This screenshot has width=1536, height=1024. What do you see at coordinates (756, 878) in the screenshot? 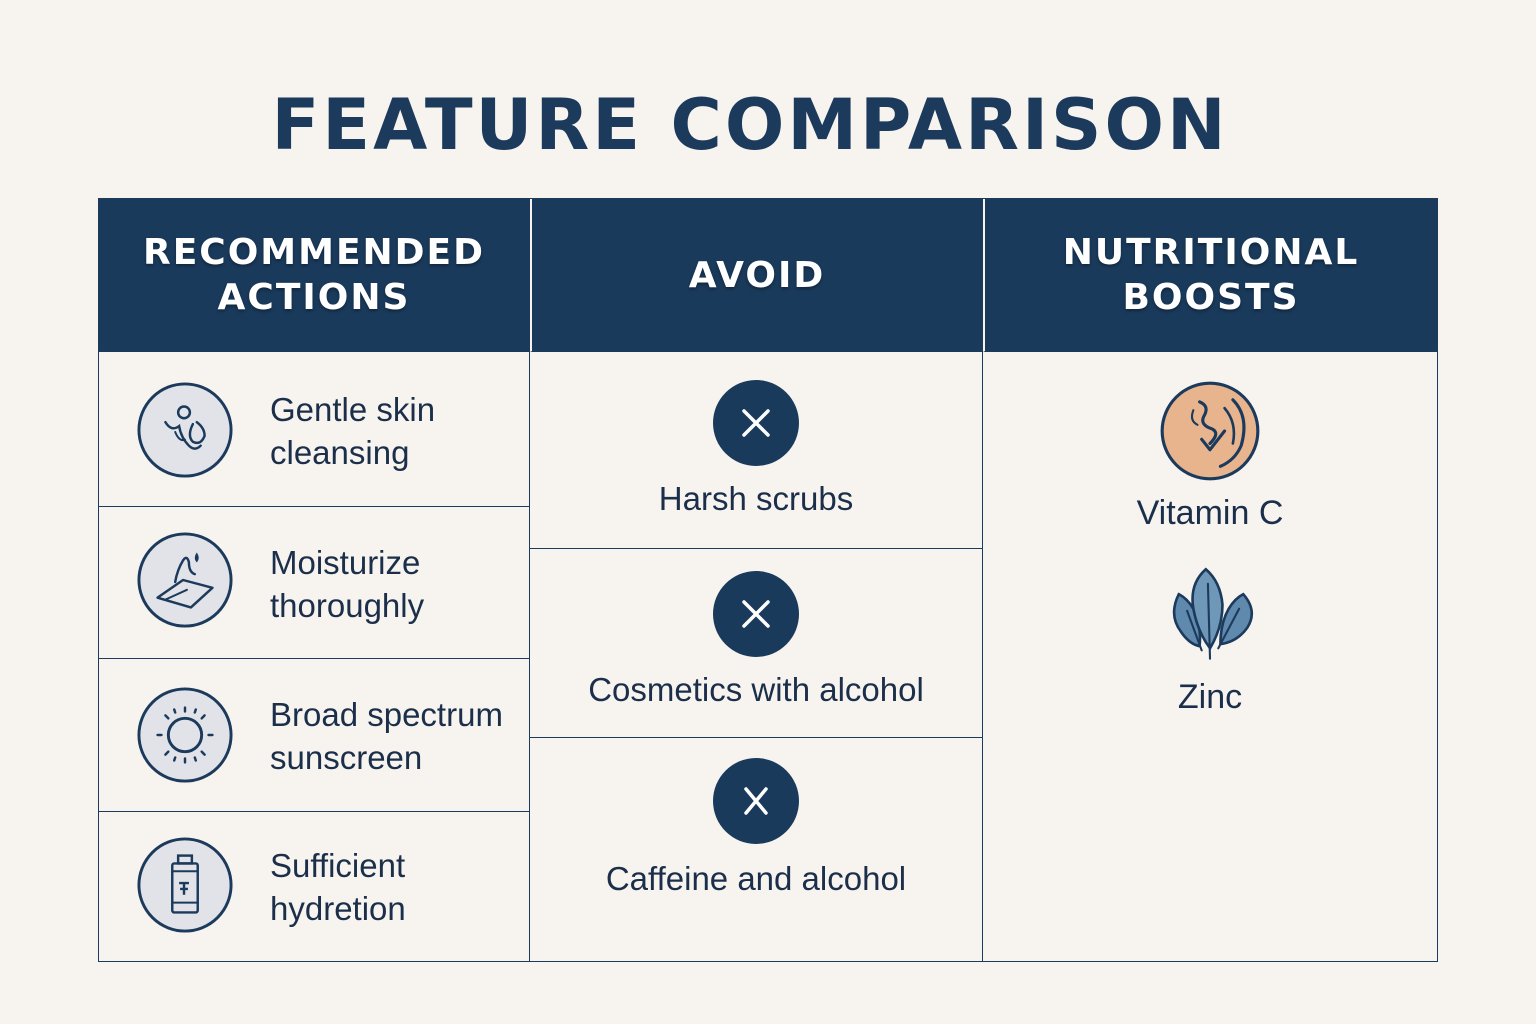
I see `avoid-item-label: Caffeine and alcohol` at bounding box center [756, 878].